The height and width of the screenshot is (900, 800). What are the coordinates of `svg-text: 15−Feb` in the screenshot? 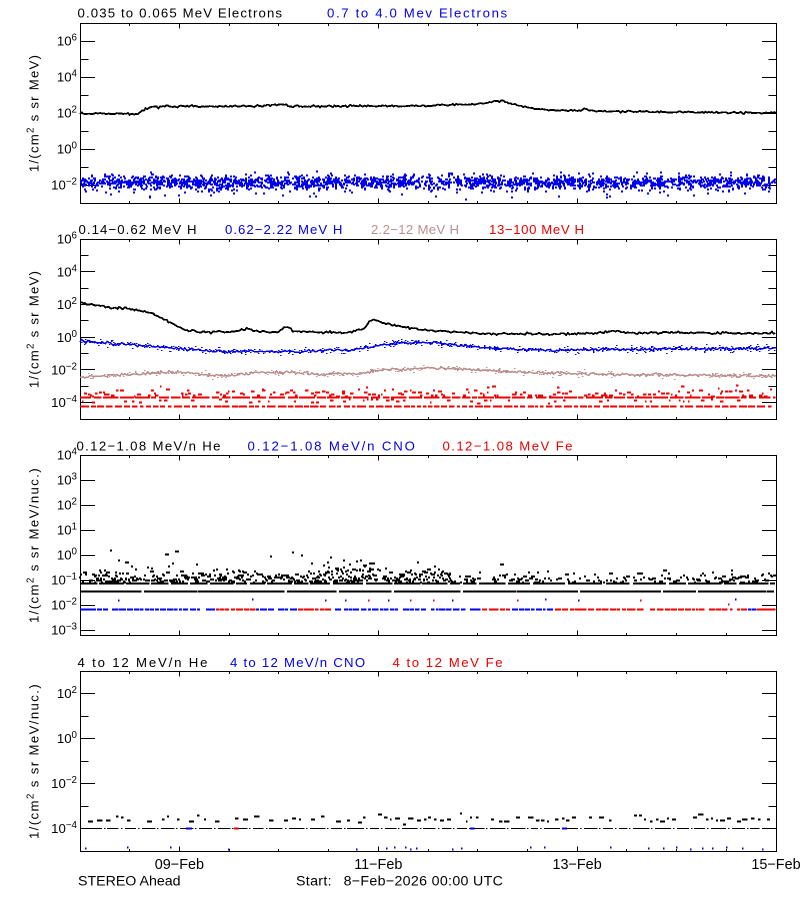 It's located at (775, 865).